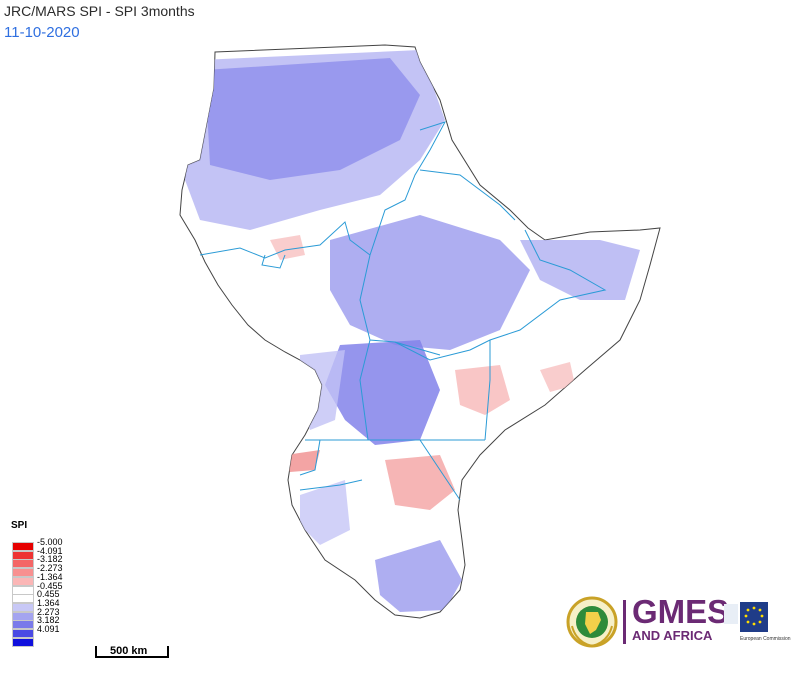 This screenshot has height=674, width=800. I want to click on legend-label: -5.000, so click(50, 542).